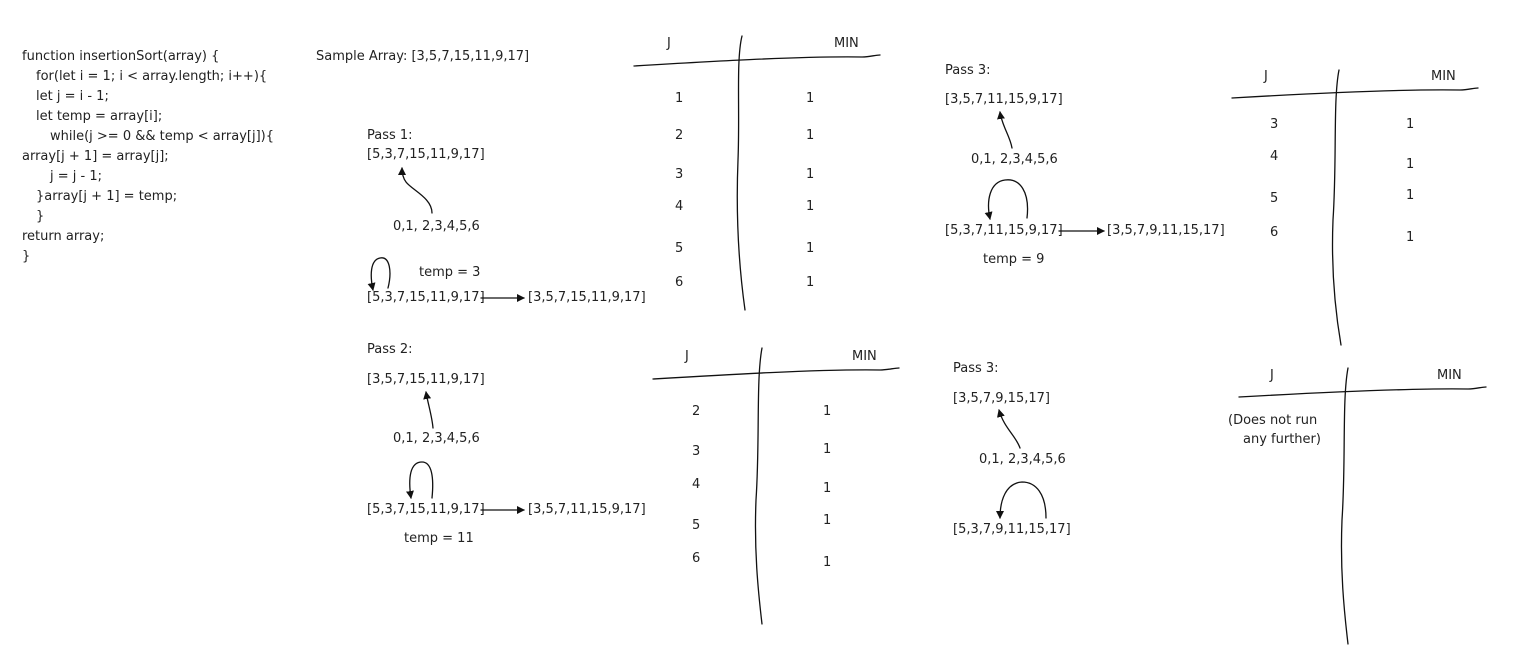  What do you see at coordinates (1014, 159) in the screenshot?
I see `pass3a-index: 0,1, 2,3,4,5,6` at bounding box center [1014, 159].